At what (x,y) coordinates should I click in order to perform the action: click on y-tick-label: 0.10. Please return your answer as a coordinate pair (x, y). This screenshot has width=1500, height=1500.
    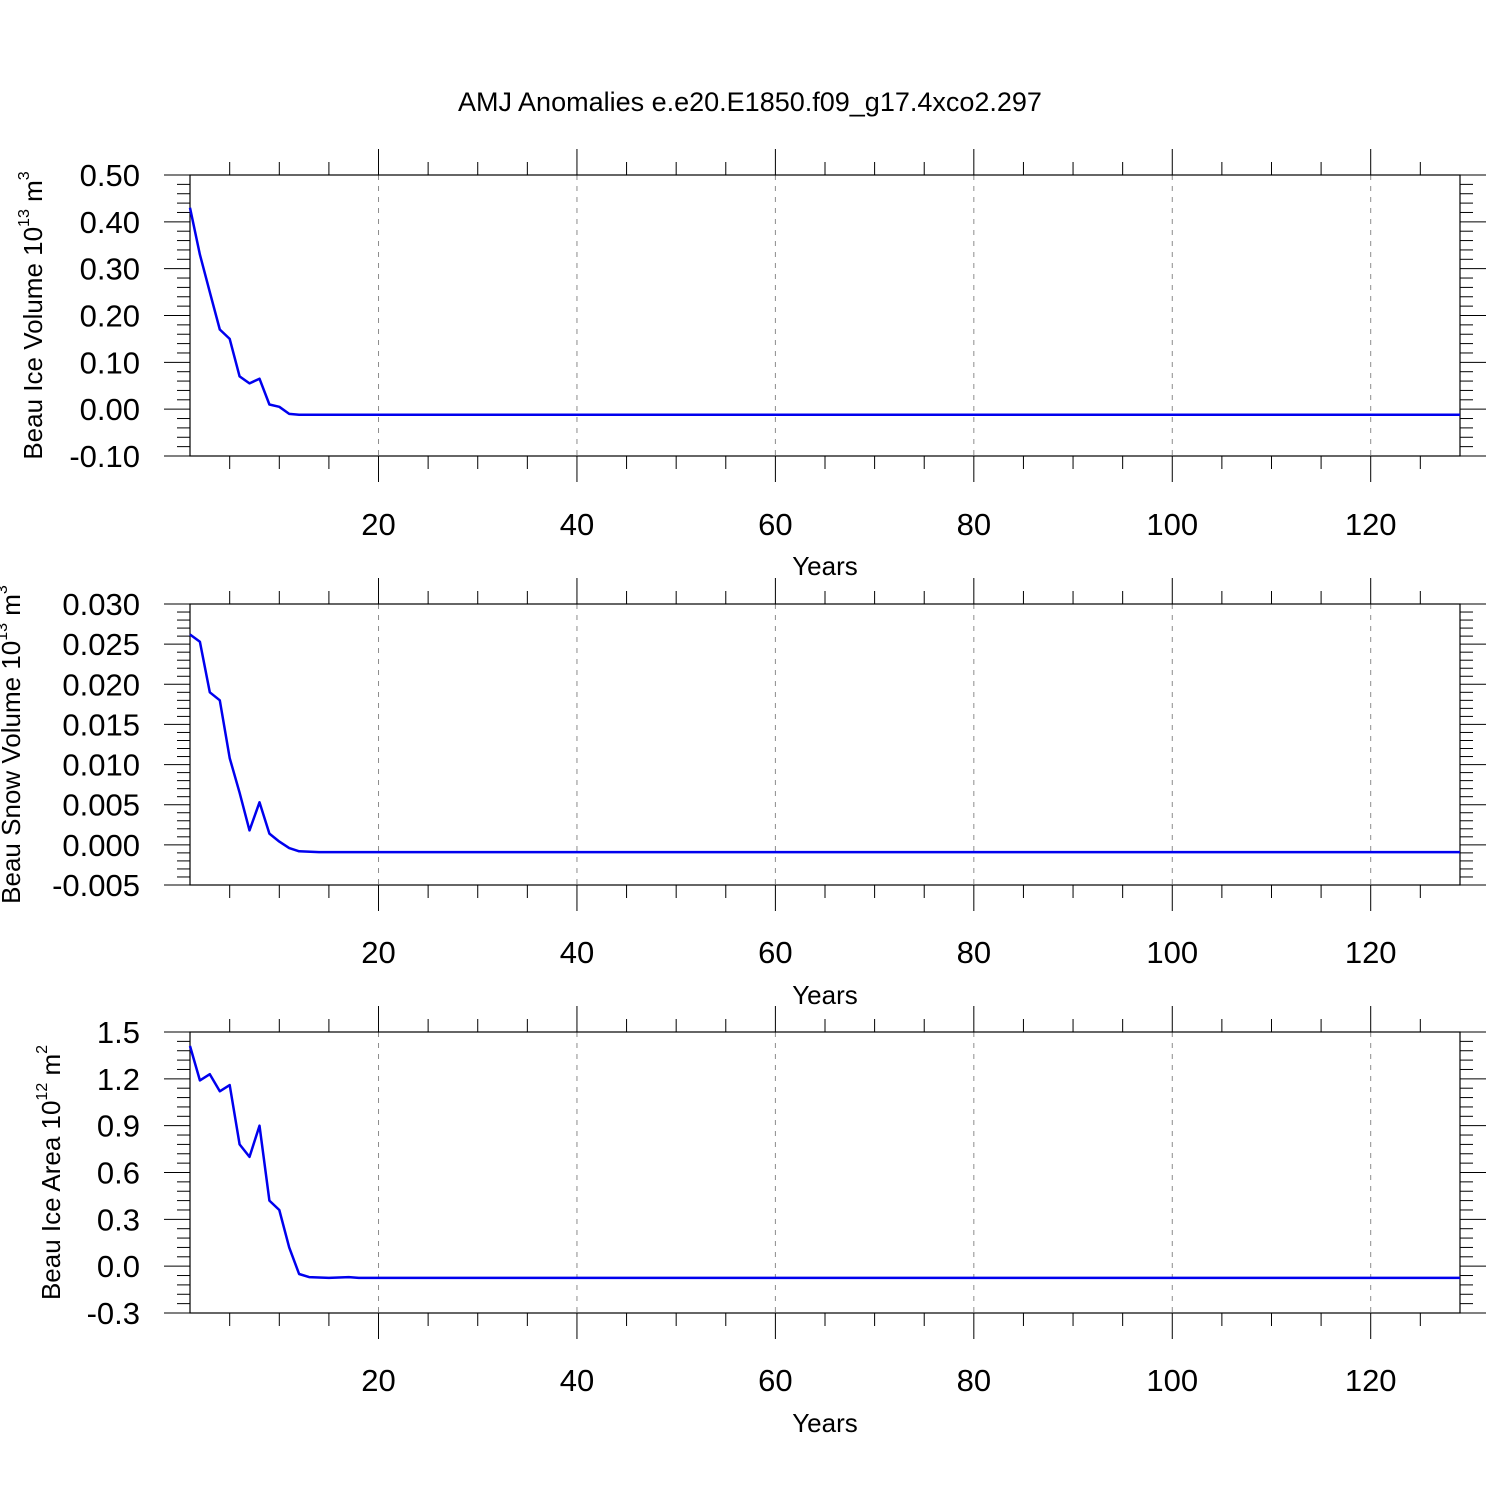
    Looking at the image, I should click on (110, 362).